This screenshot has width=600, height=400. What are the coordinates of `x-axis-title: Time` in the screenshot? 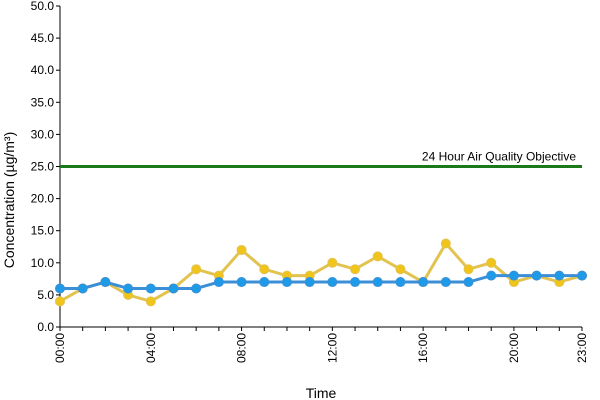 It's located at (321, 392).